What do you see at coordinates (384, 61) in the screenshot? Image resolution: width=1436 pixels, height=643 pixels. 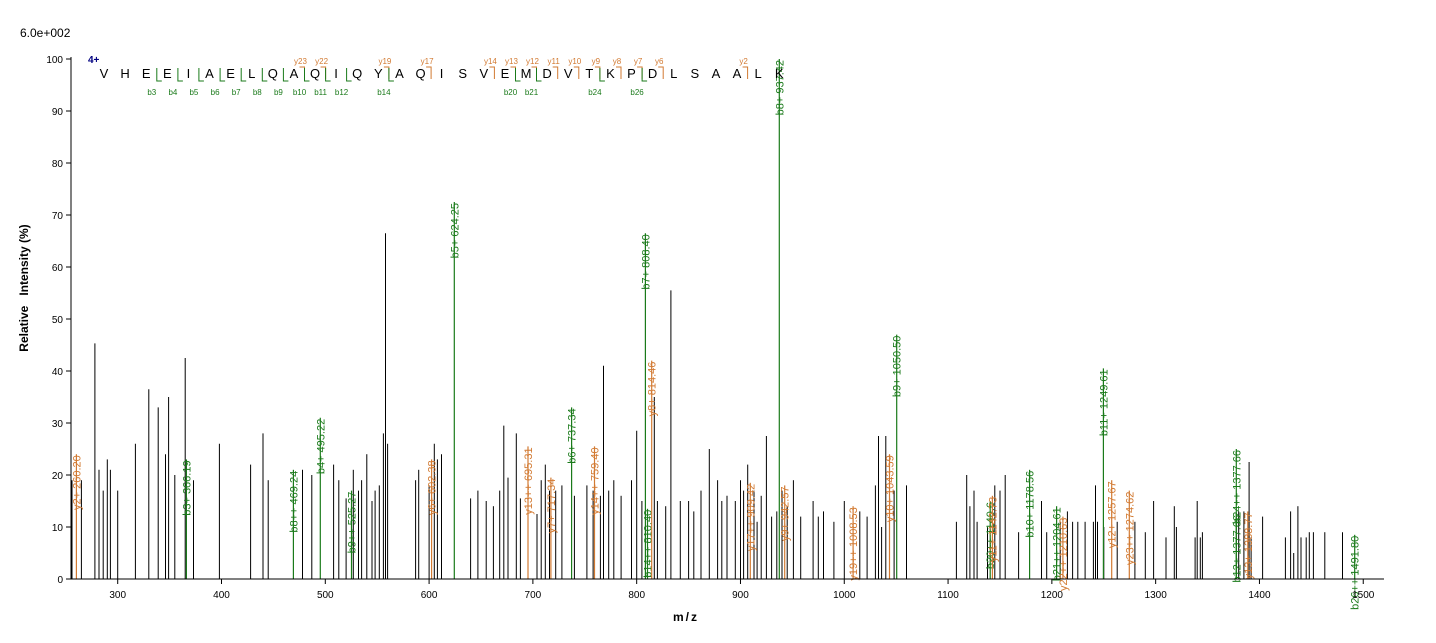 I see `y-ion-label: y19` at bounding box center [384, 61].